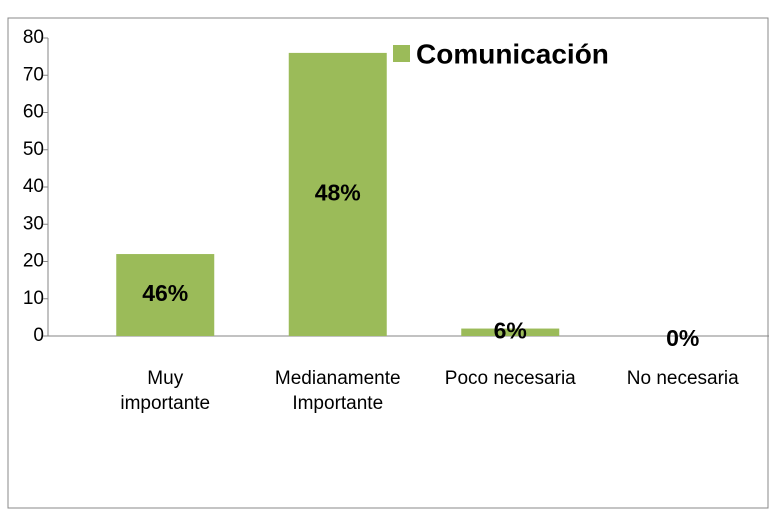 The width and height of the screenshot is (775, 518). I want to click on y-tick-label: 80, so click(33, 37).